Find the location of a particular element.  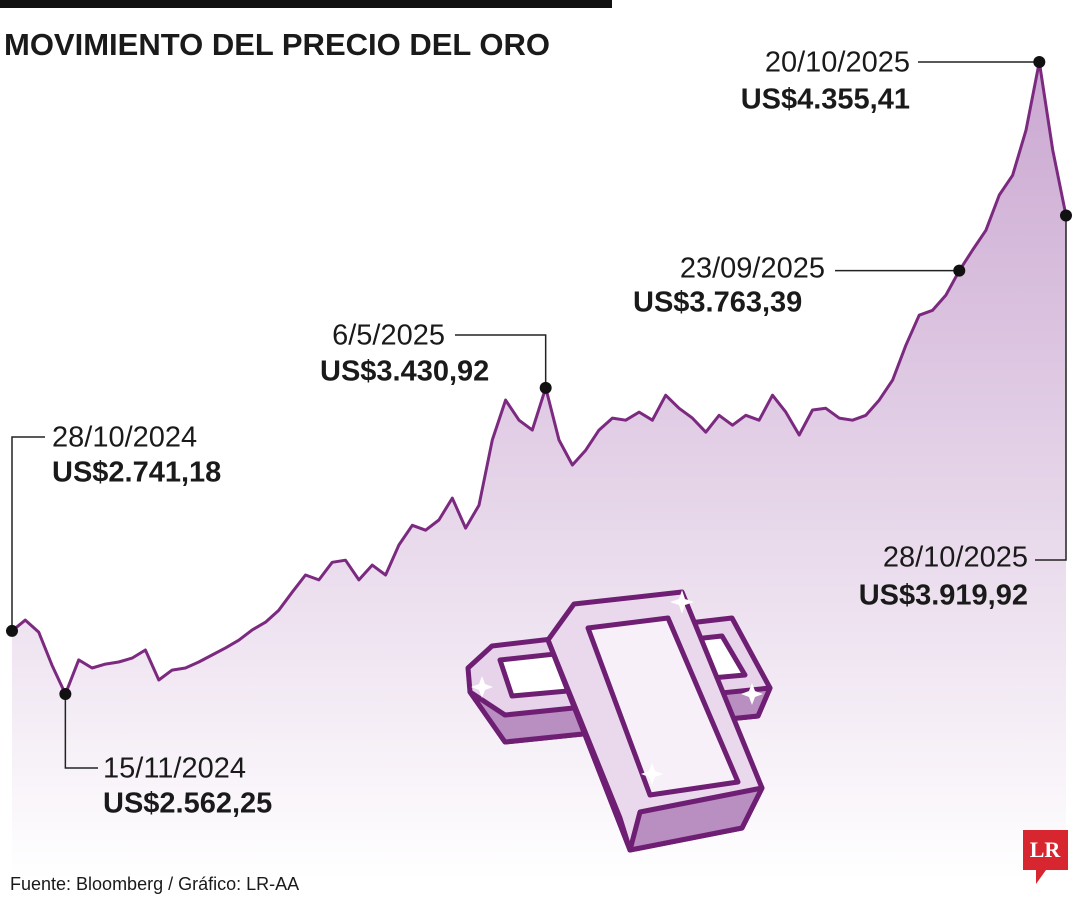

annotation-date: 23/09/2025 is located at coordinates (752, 269).